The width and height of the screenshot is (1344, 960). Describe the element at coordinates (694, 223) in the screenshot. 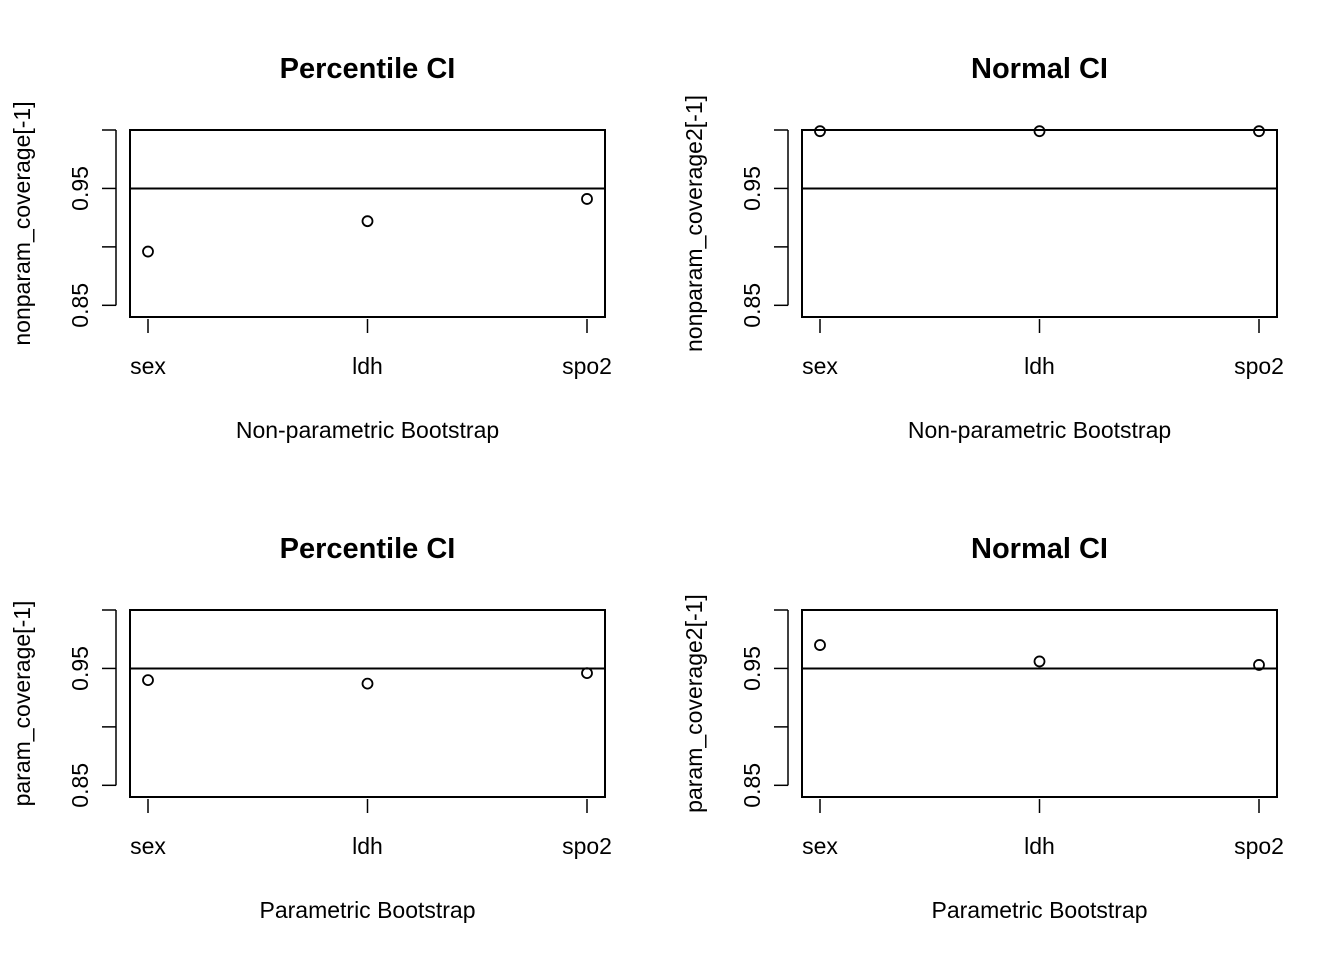

I see `y-axis-label: nonparam_coverage2[-1]` at that location.